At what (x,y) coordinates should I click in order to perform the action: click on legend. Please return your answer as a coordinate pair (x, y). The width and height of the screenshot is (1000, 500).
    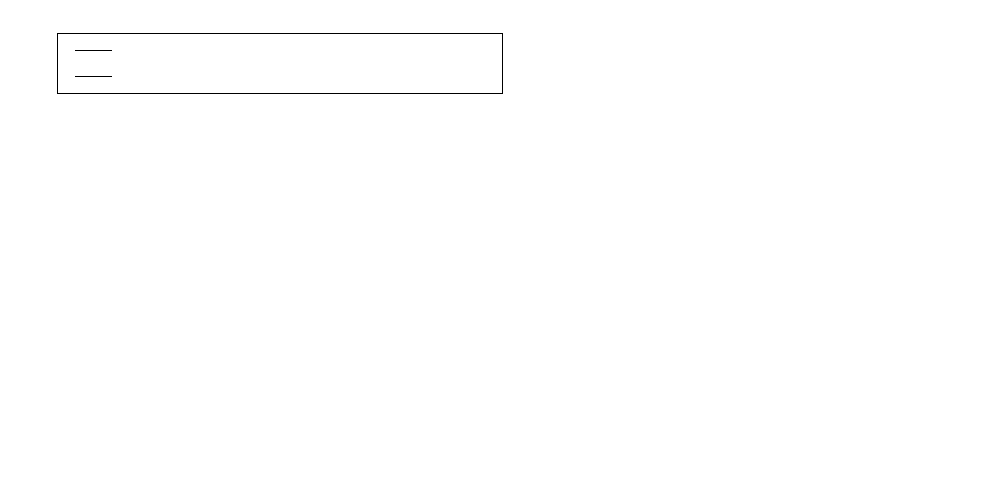
    Looking at the image, I should click on (280, 63).